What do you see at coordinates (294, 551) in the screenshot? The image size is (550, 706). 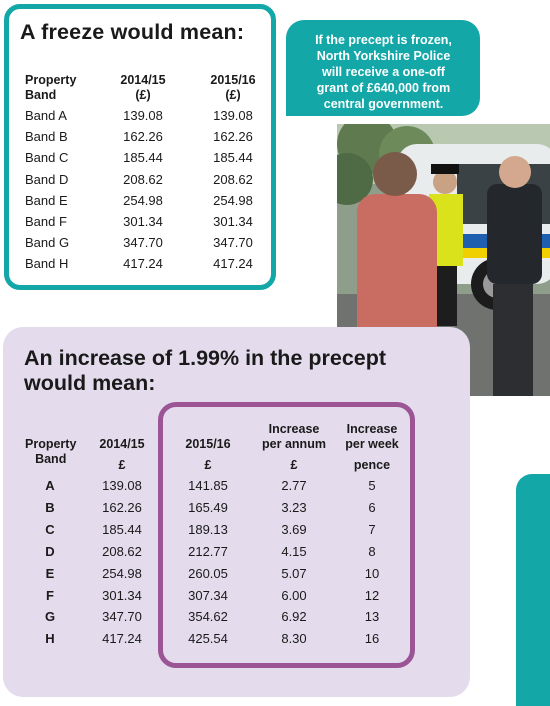 I see `increase-value-cell: 4.15` at bounding box center [294, 551].